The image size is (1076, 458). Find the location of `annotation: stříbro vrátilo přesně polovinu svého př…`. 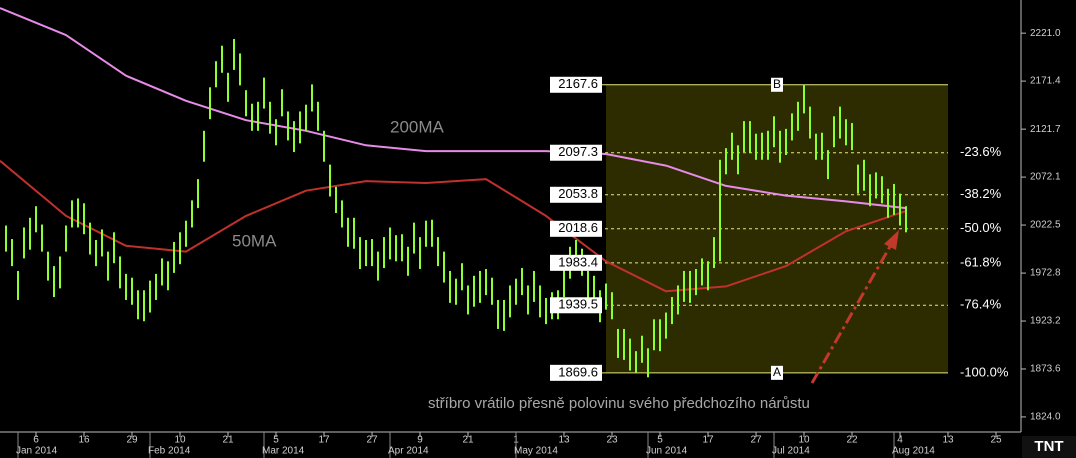

annotation: stříbro vrátilo přesně polovinu svého př… is located at coordinates (619, 403).